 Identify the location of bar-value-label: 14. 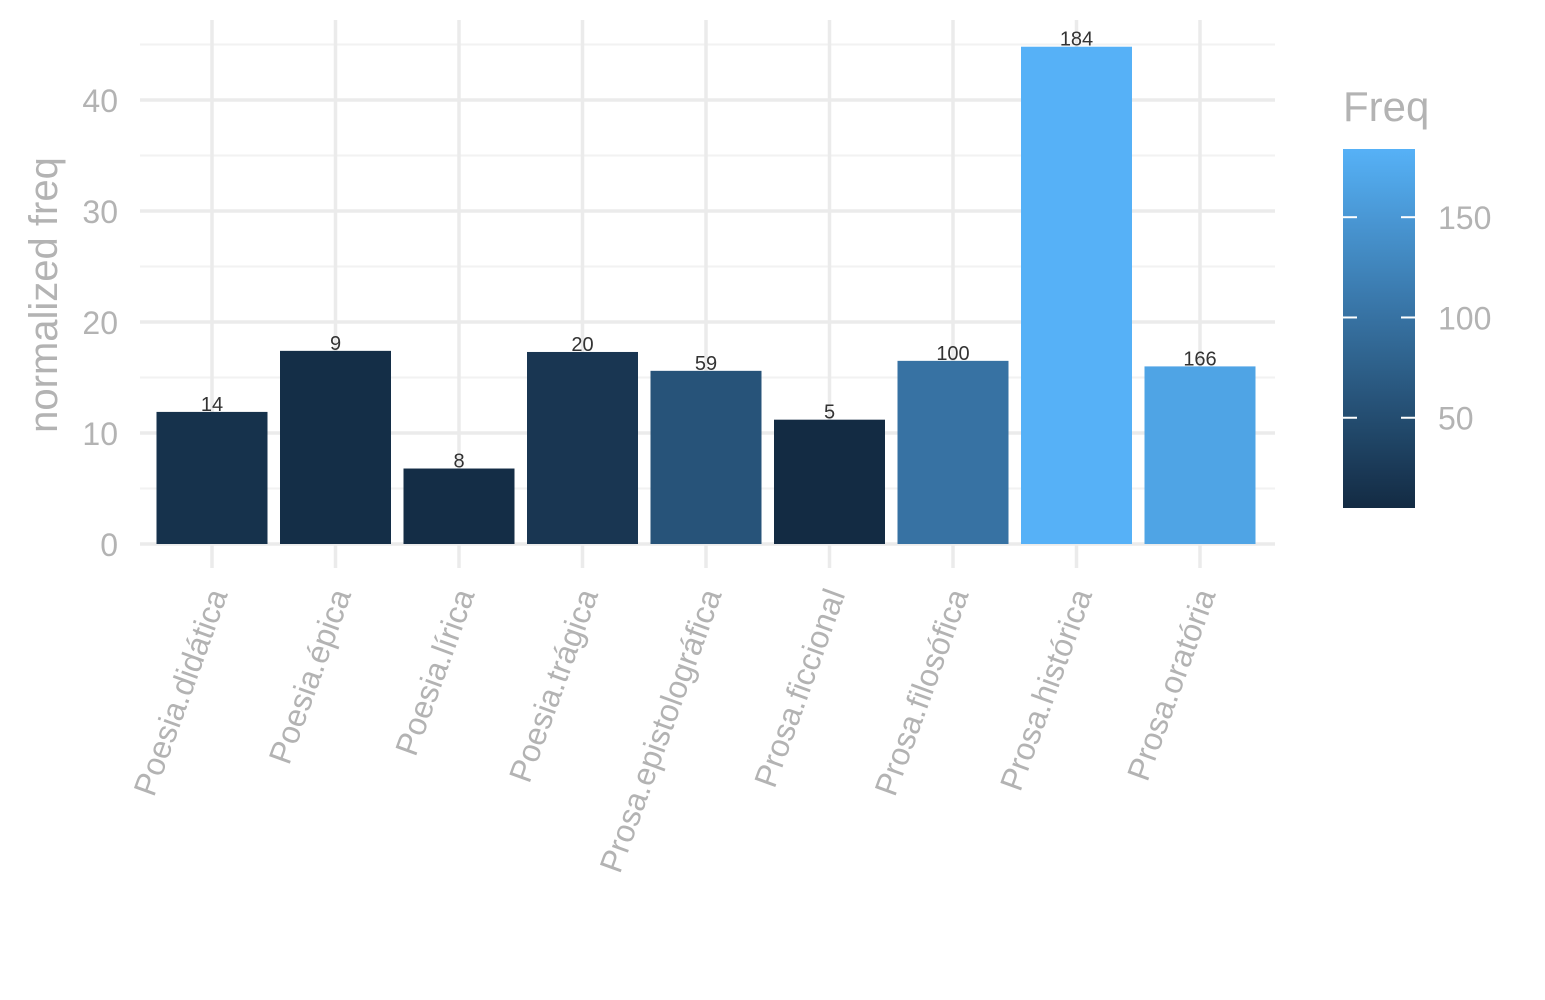
(212, 405).